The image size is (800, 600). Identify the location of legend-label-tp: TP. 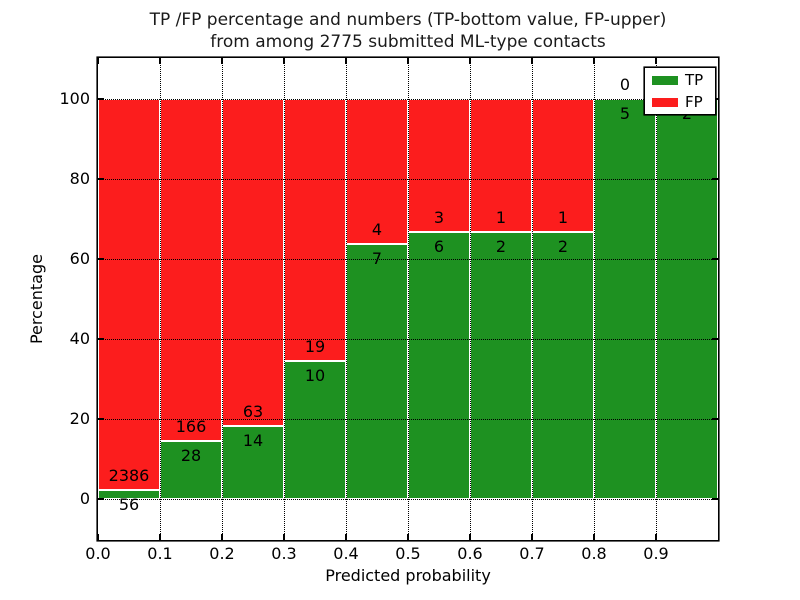
(694, 80).